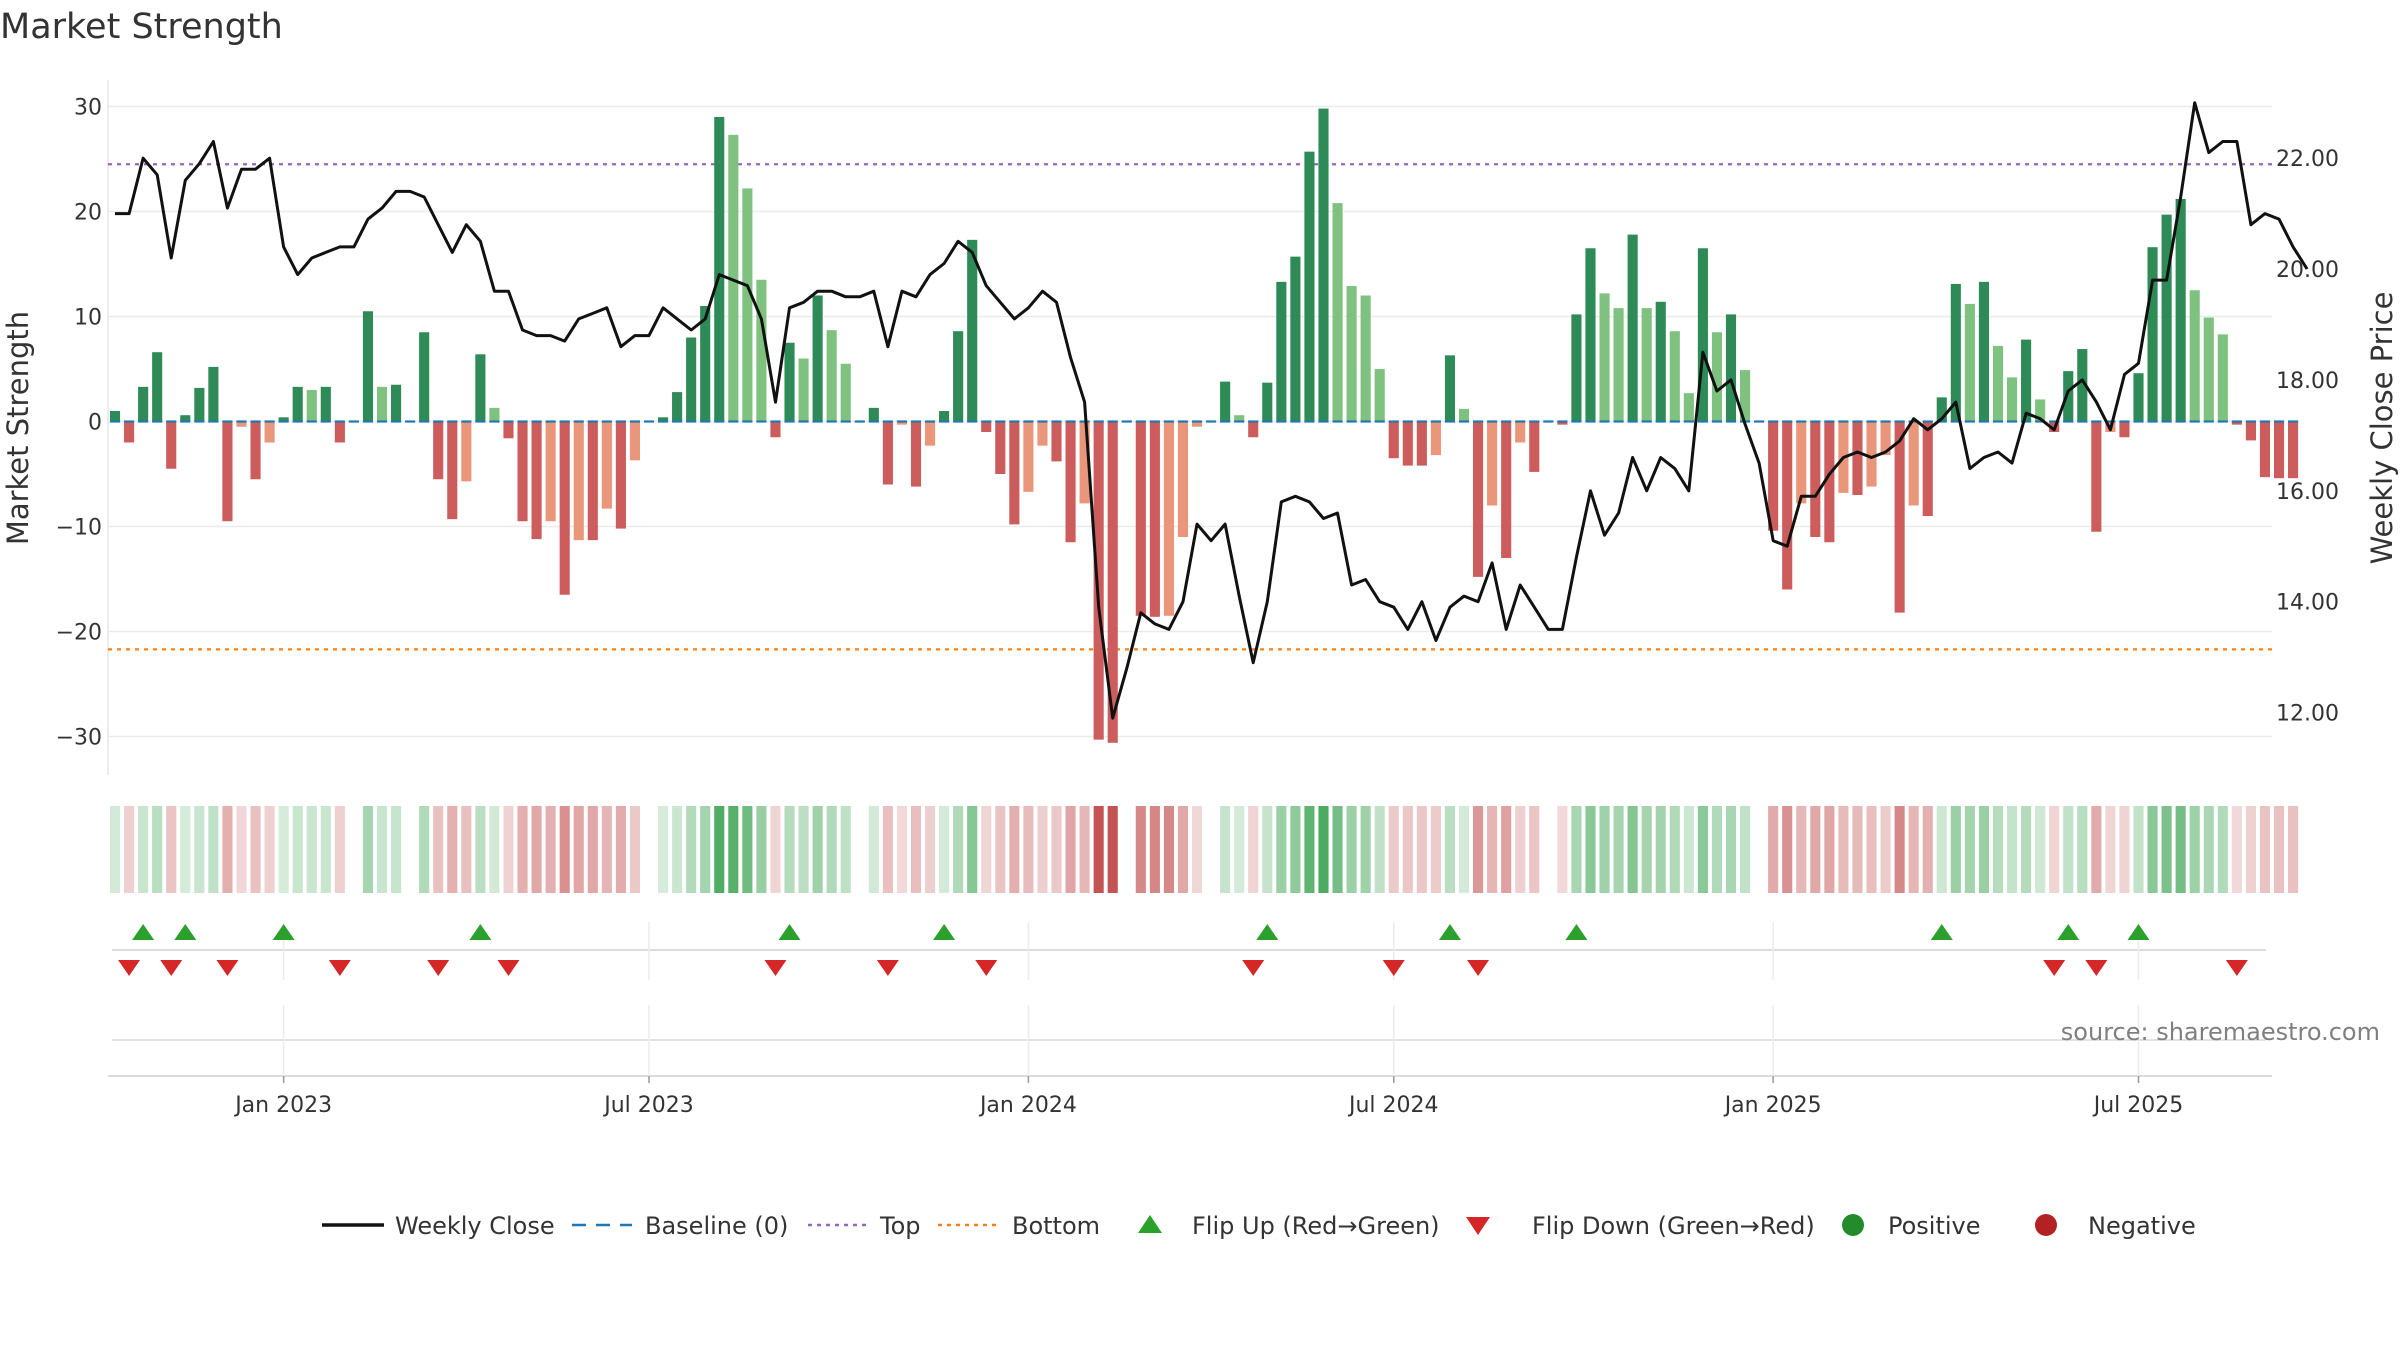  I want to click on flip-panel-grid, so click(1189, 951).